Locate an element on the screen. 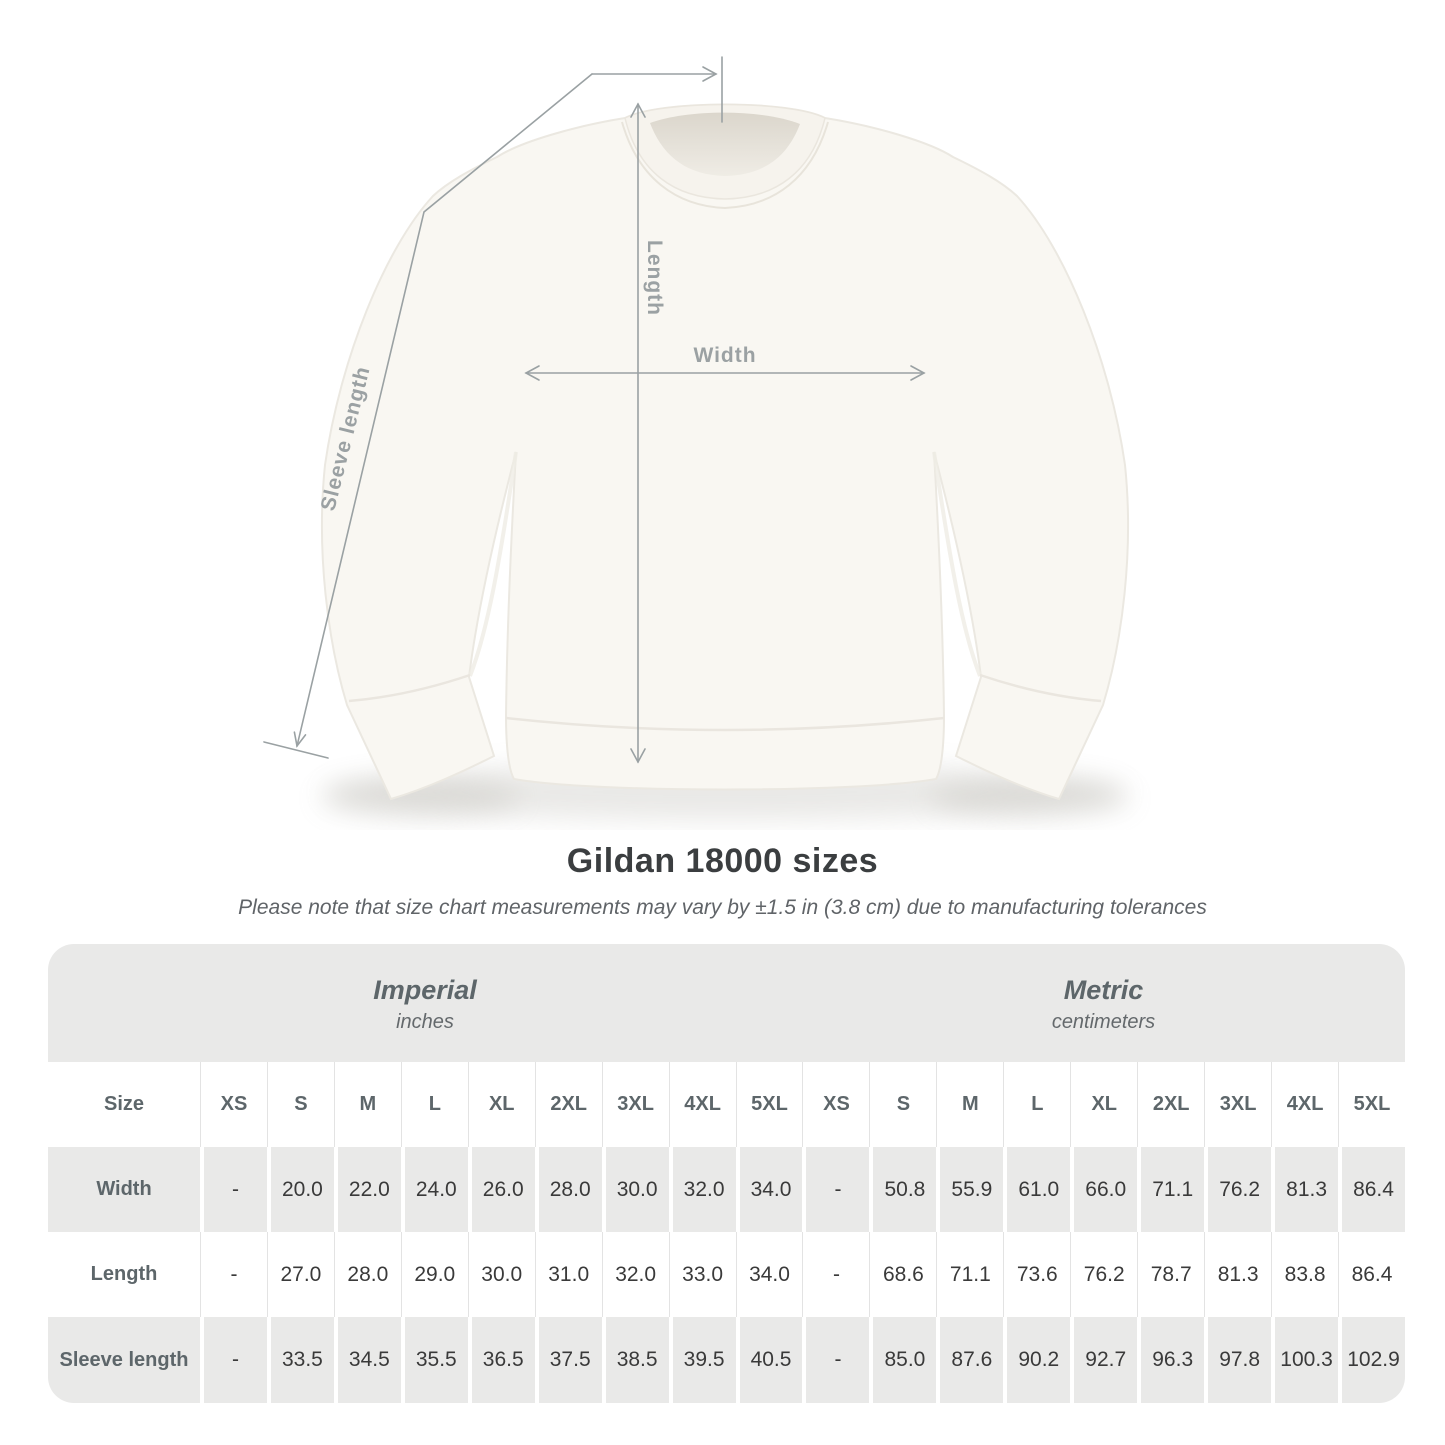 The image size is (1445, 1445). imperial-header: Imperial inches is located at coordinates (425, 1003).